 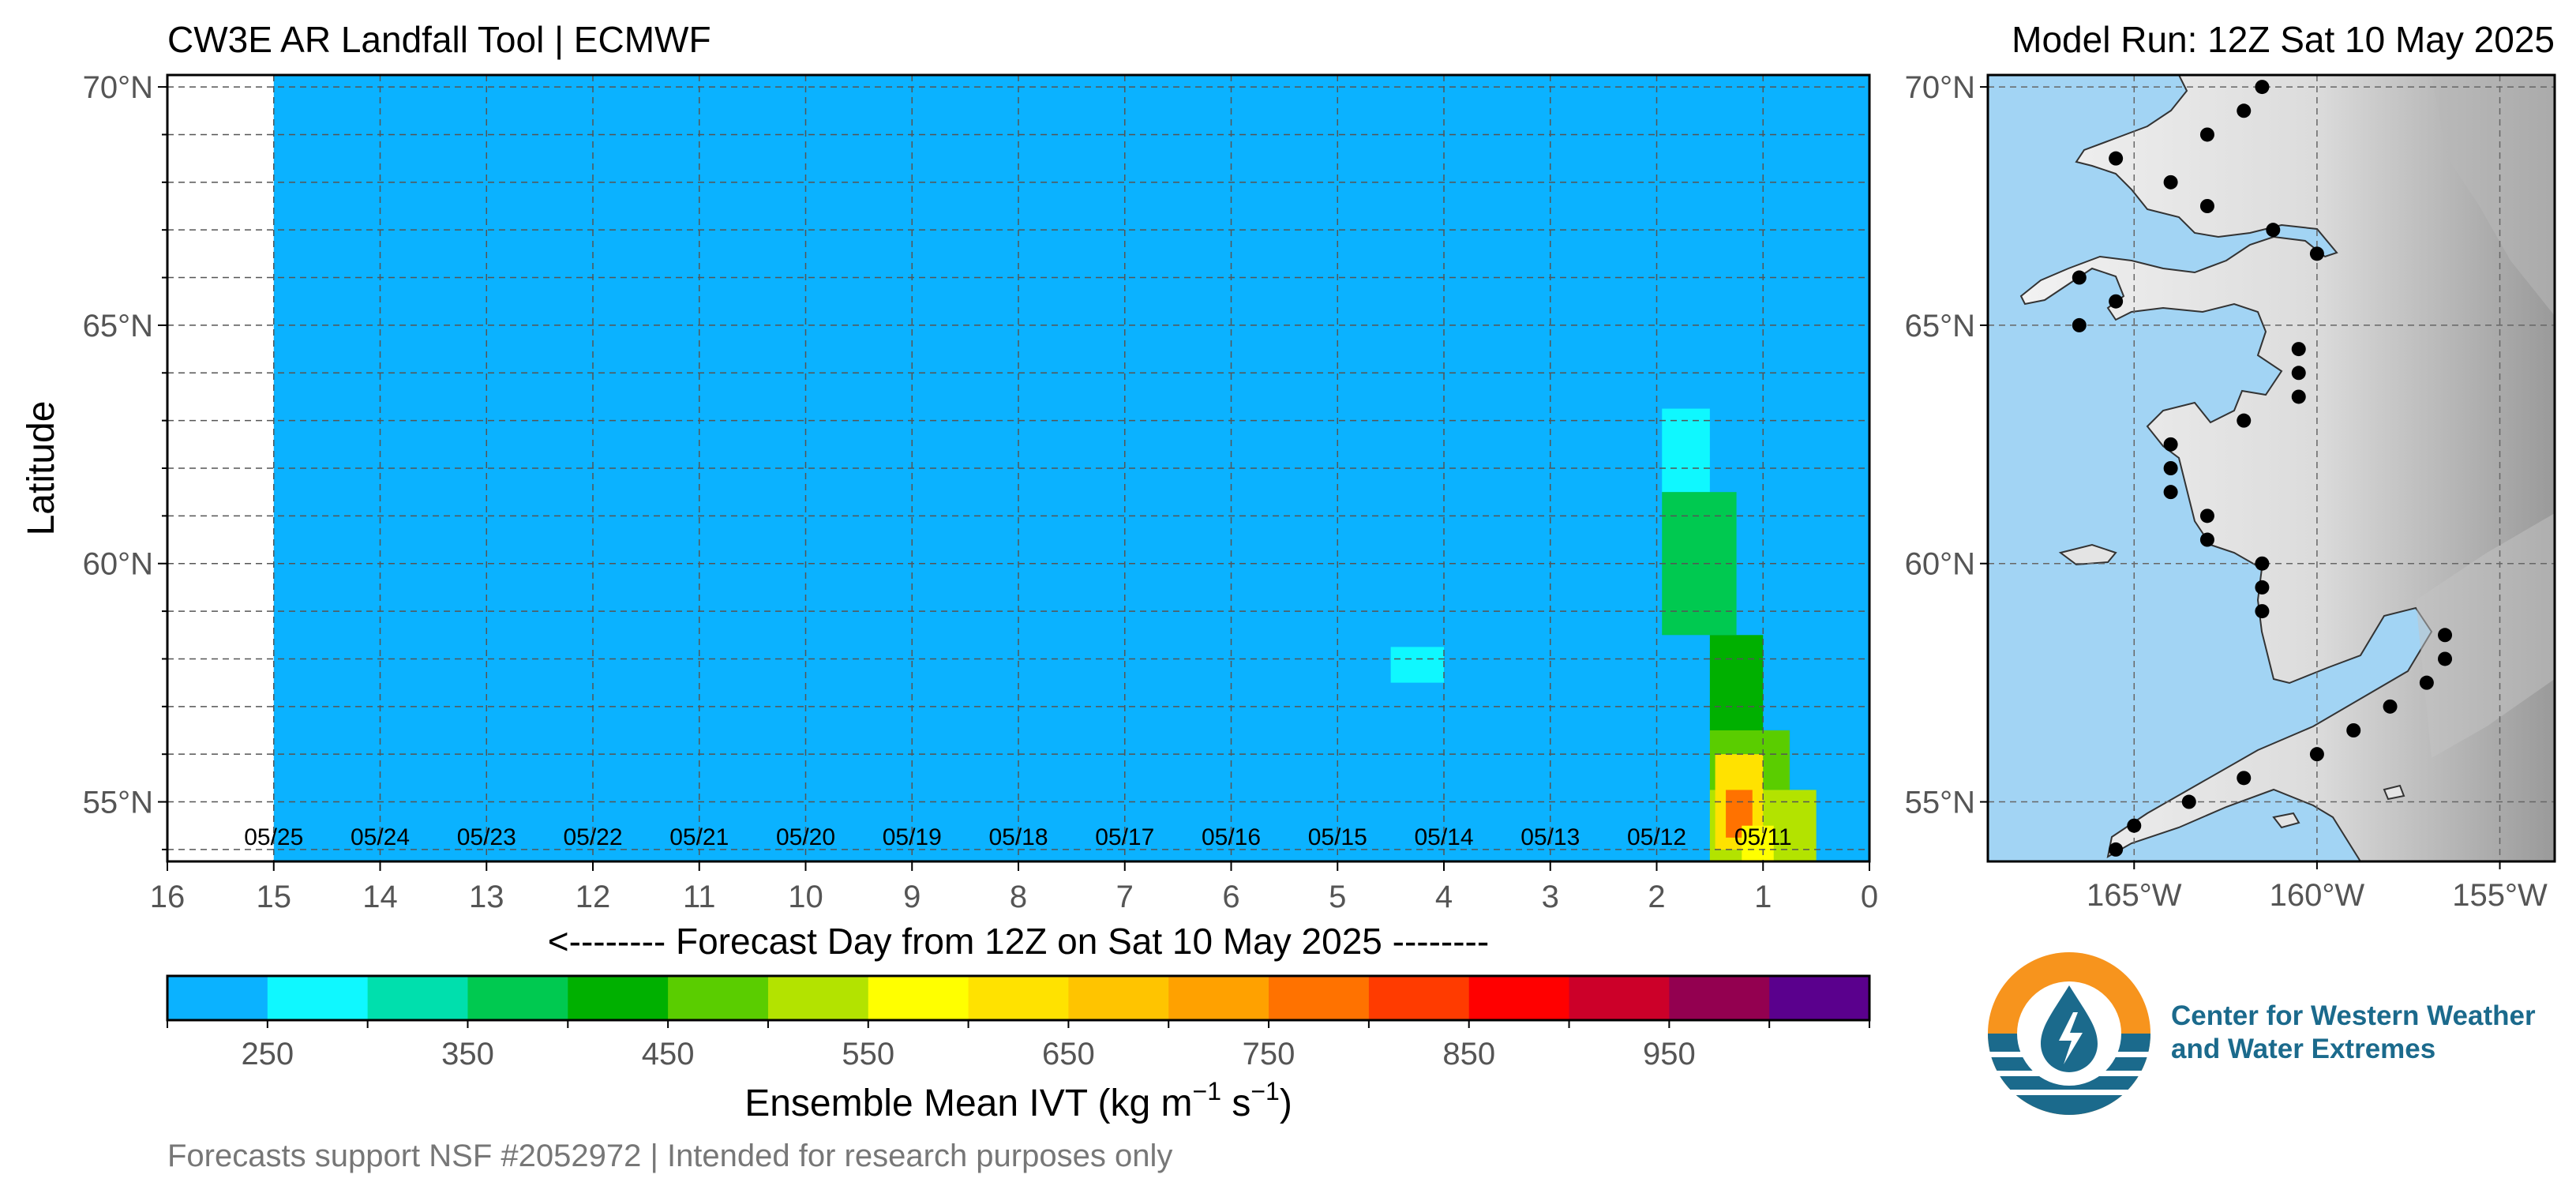 What do you see at coordinates (2353, 1015) in the screenshot?
I see `logo-text-line1: Center for Western Weather` at bounding box center [2353, 1015].